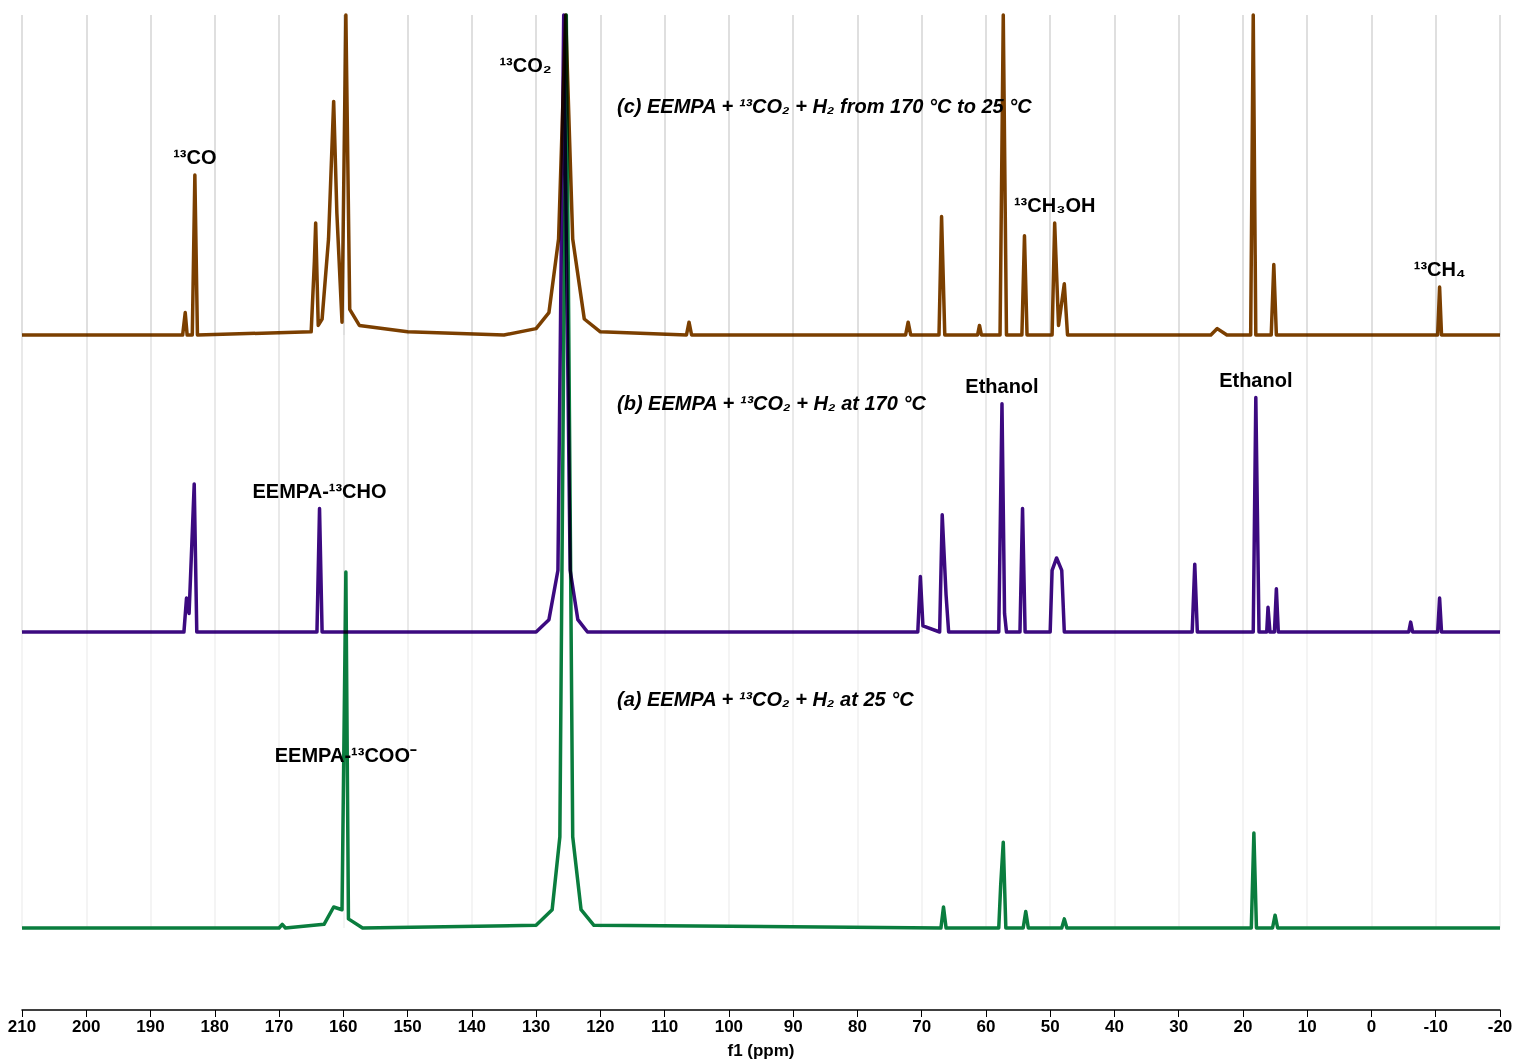 Image resolution: width=1522 pixels, height=1061 pixels. What do you see at coordinates (319, 490) in the screenshot?
I see `annotation: EEMPA-¹³CHO` at bounding box center [319, 490].